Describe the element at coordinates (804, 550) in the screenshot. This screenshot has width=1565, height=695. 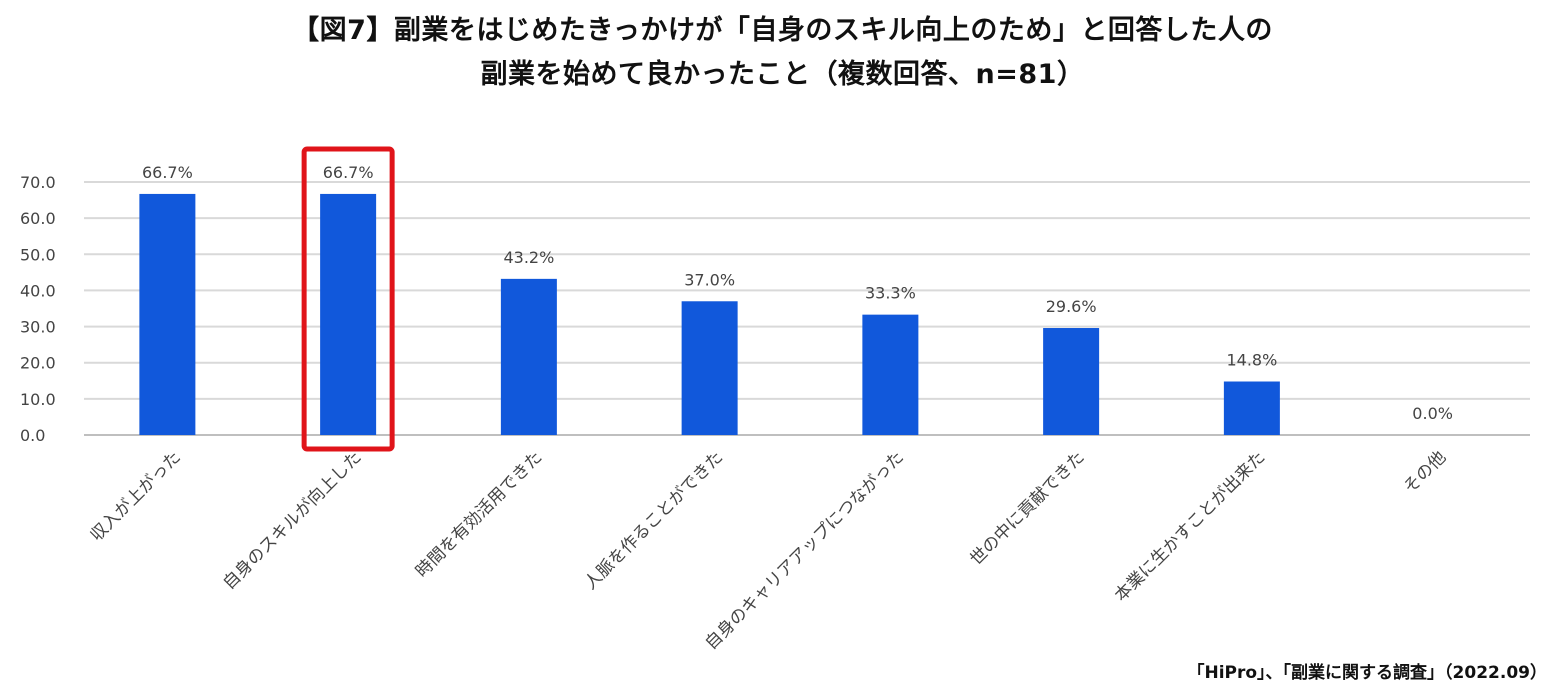
I see `category-label: 自身のキャリアアップにつながった` at that location.